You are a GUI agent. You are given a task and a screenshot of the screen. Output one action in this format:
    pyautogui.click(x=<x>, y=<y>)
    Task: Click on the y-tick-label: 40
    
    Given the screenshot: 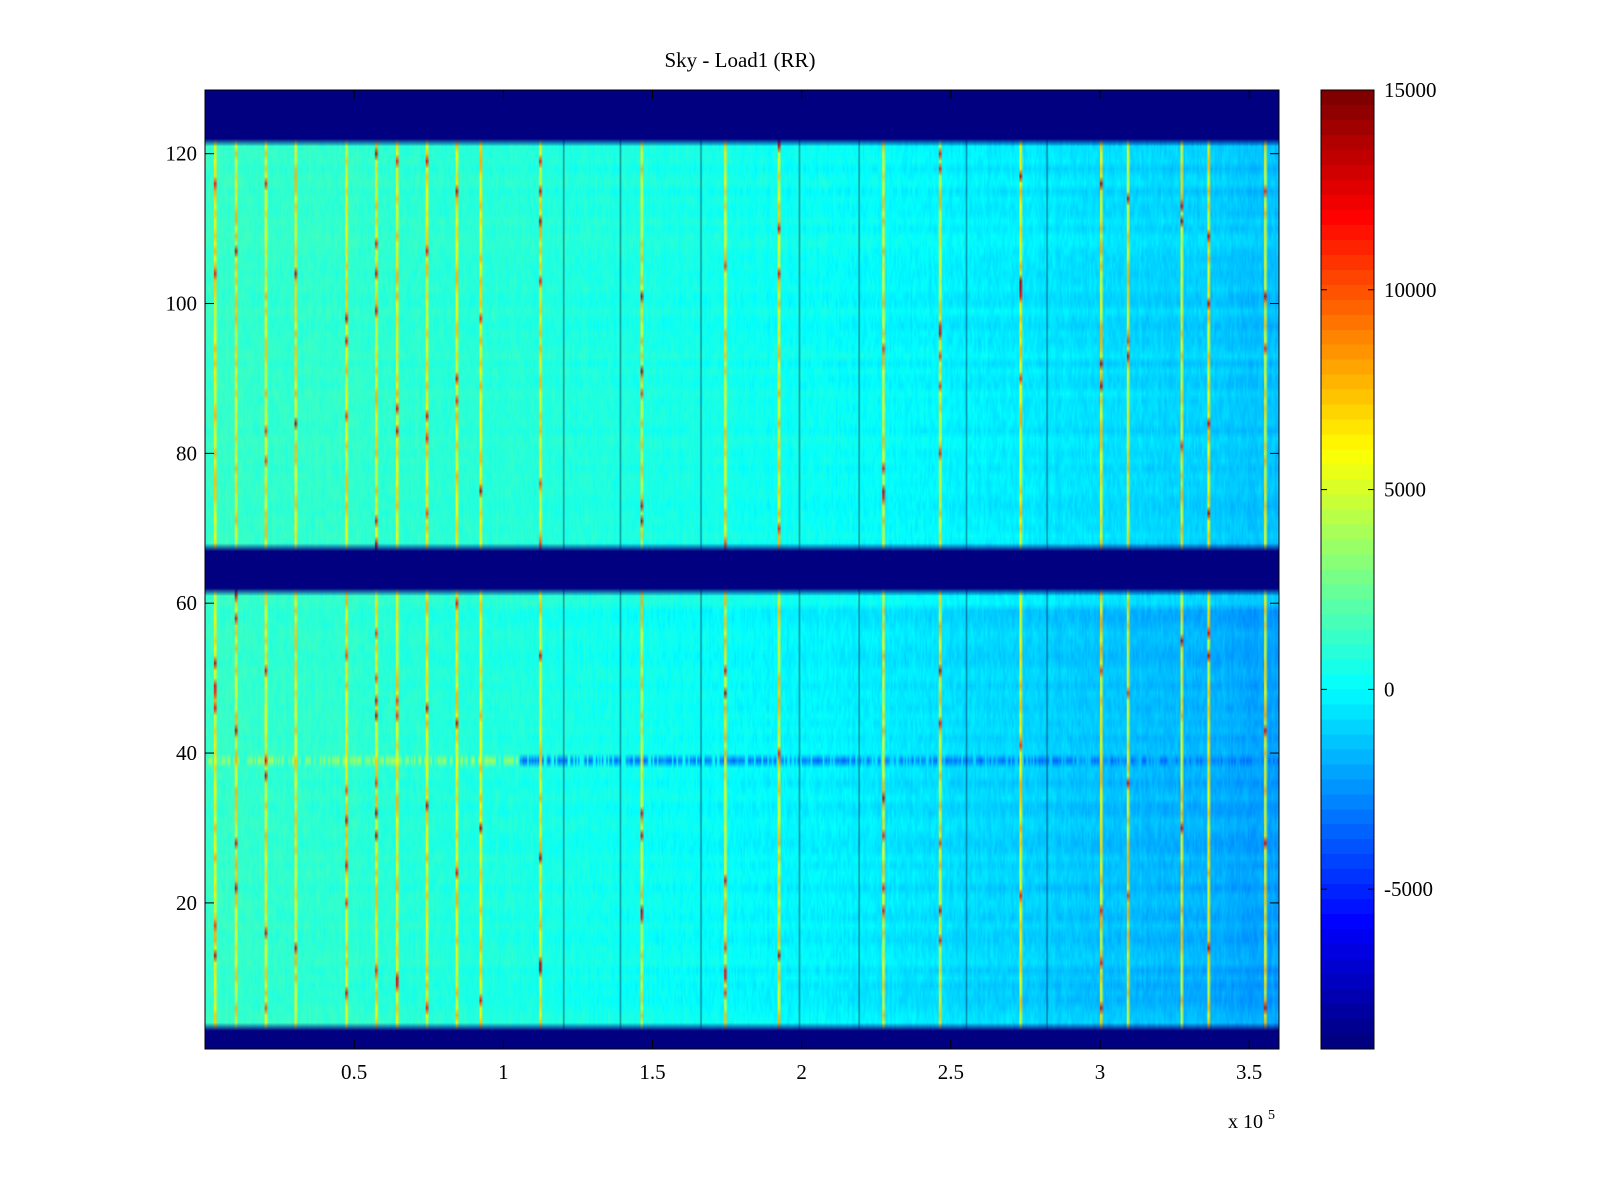 What is the action you would take?
    pyautogui.click(x=186, y=753)
    